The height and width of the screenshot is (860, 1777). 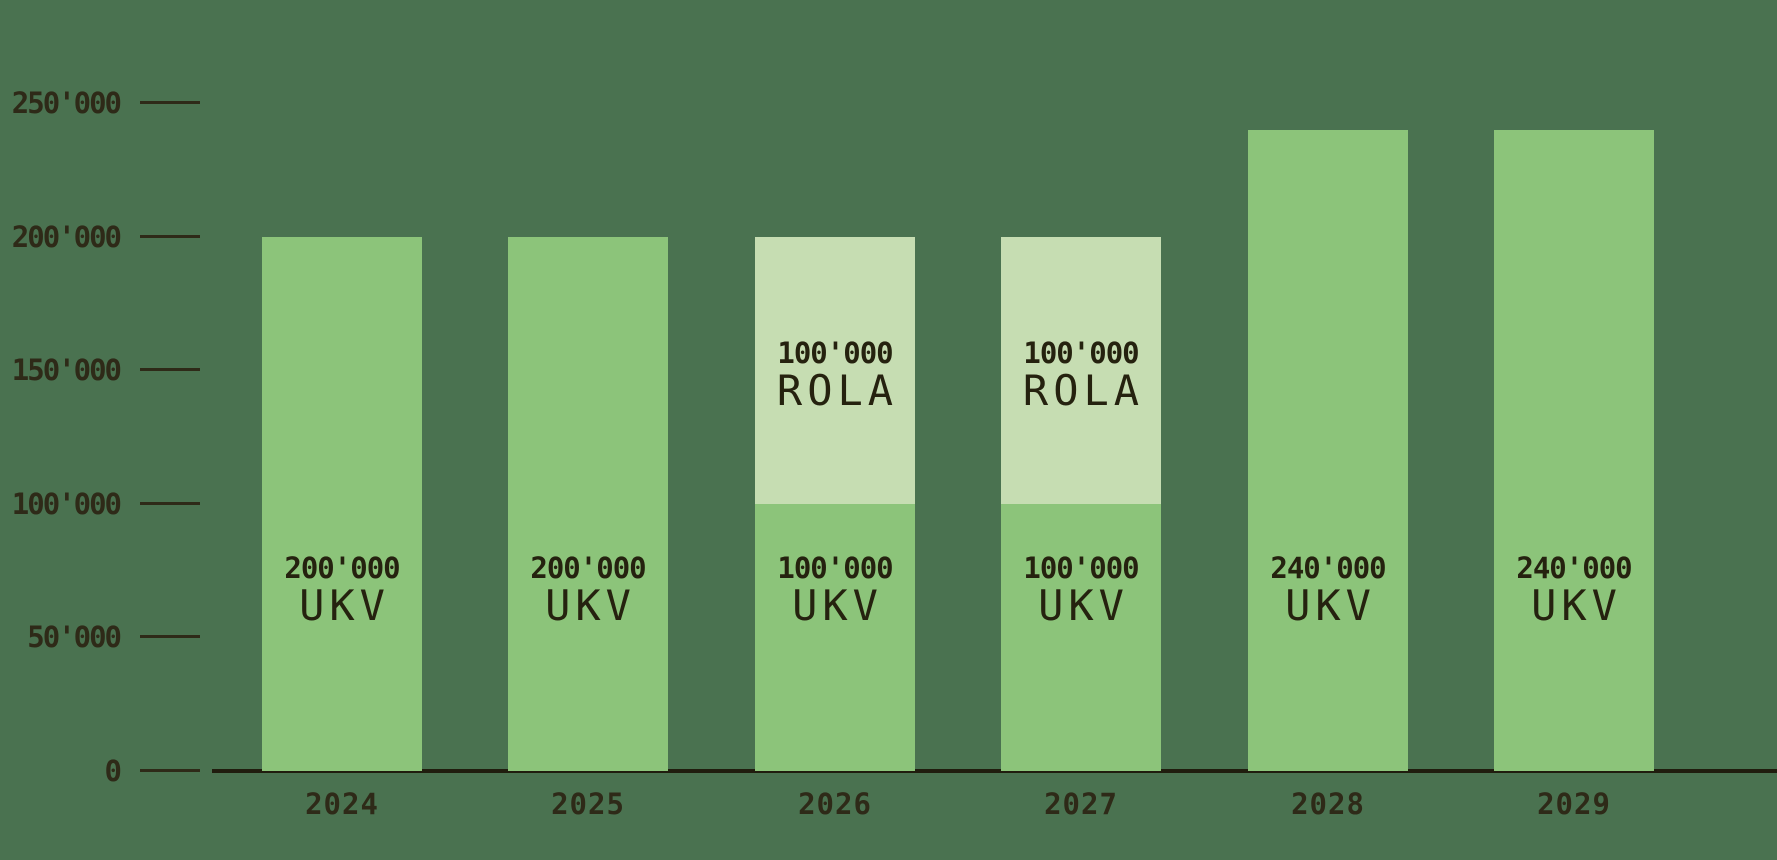 What do you see at coordinates (1574, 804) in the screenshot?
I see `x-tick-label-2029: 2029` at bounding box center [1574, 804].